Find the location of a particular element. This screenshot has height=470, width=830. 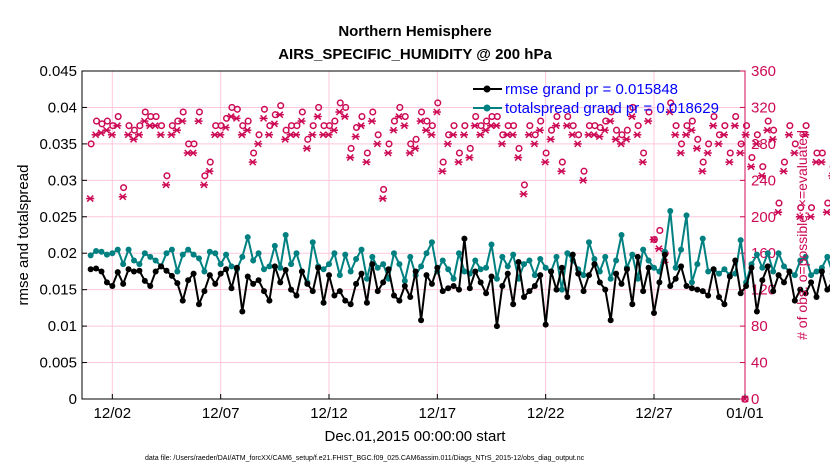

y2-tick-label: 320 is located at coordinates (763, 107).